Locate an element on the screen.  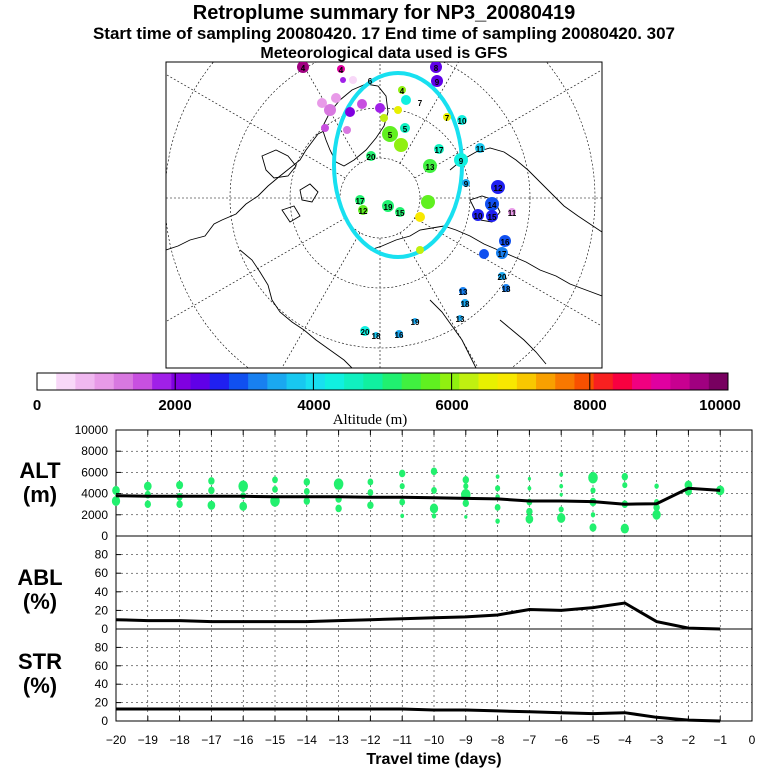
alt-label: ALT is located at coordinates (40, 470).